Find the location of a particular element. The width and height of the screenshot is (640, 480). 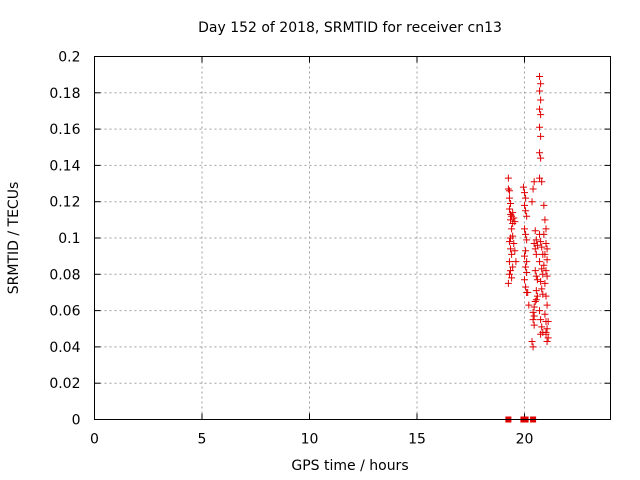

y-tick-label: 0.18 is located at coordinates (64, 94).